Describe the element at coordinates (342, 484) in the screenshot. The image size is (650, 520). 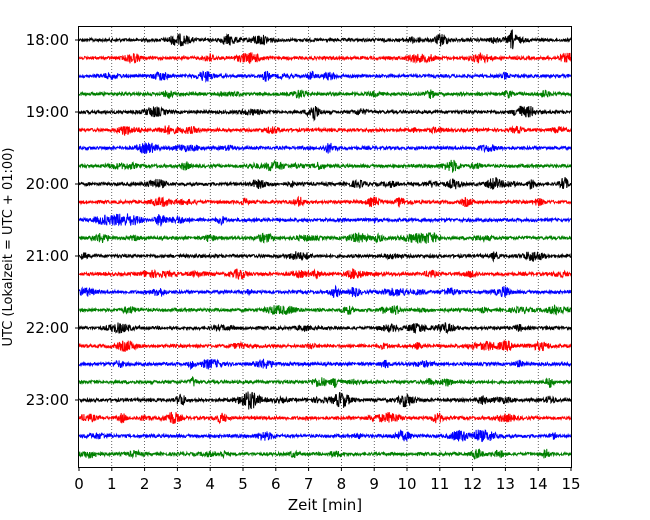
I see `x-tick-label: 8` at that location.